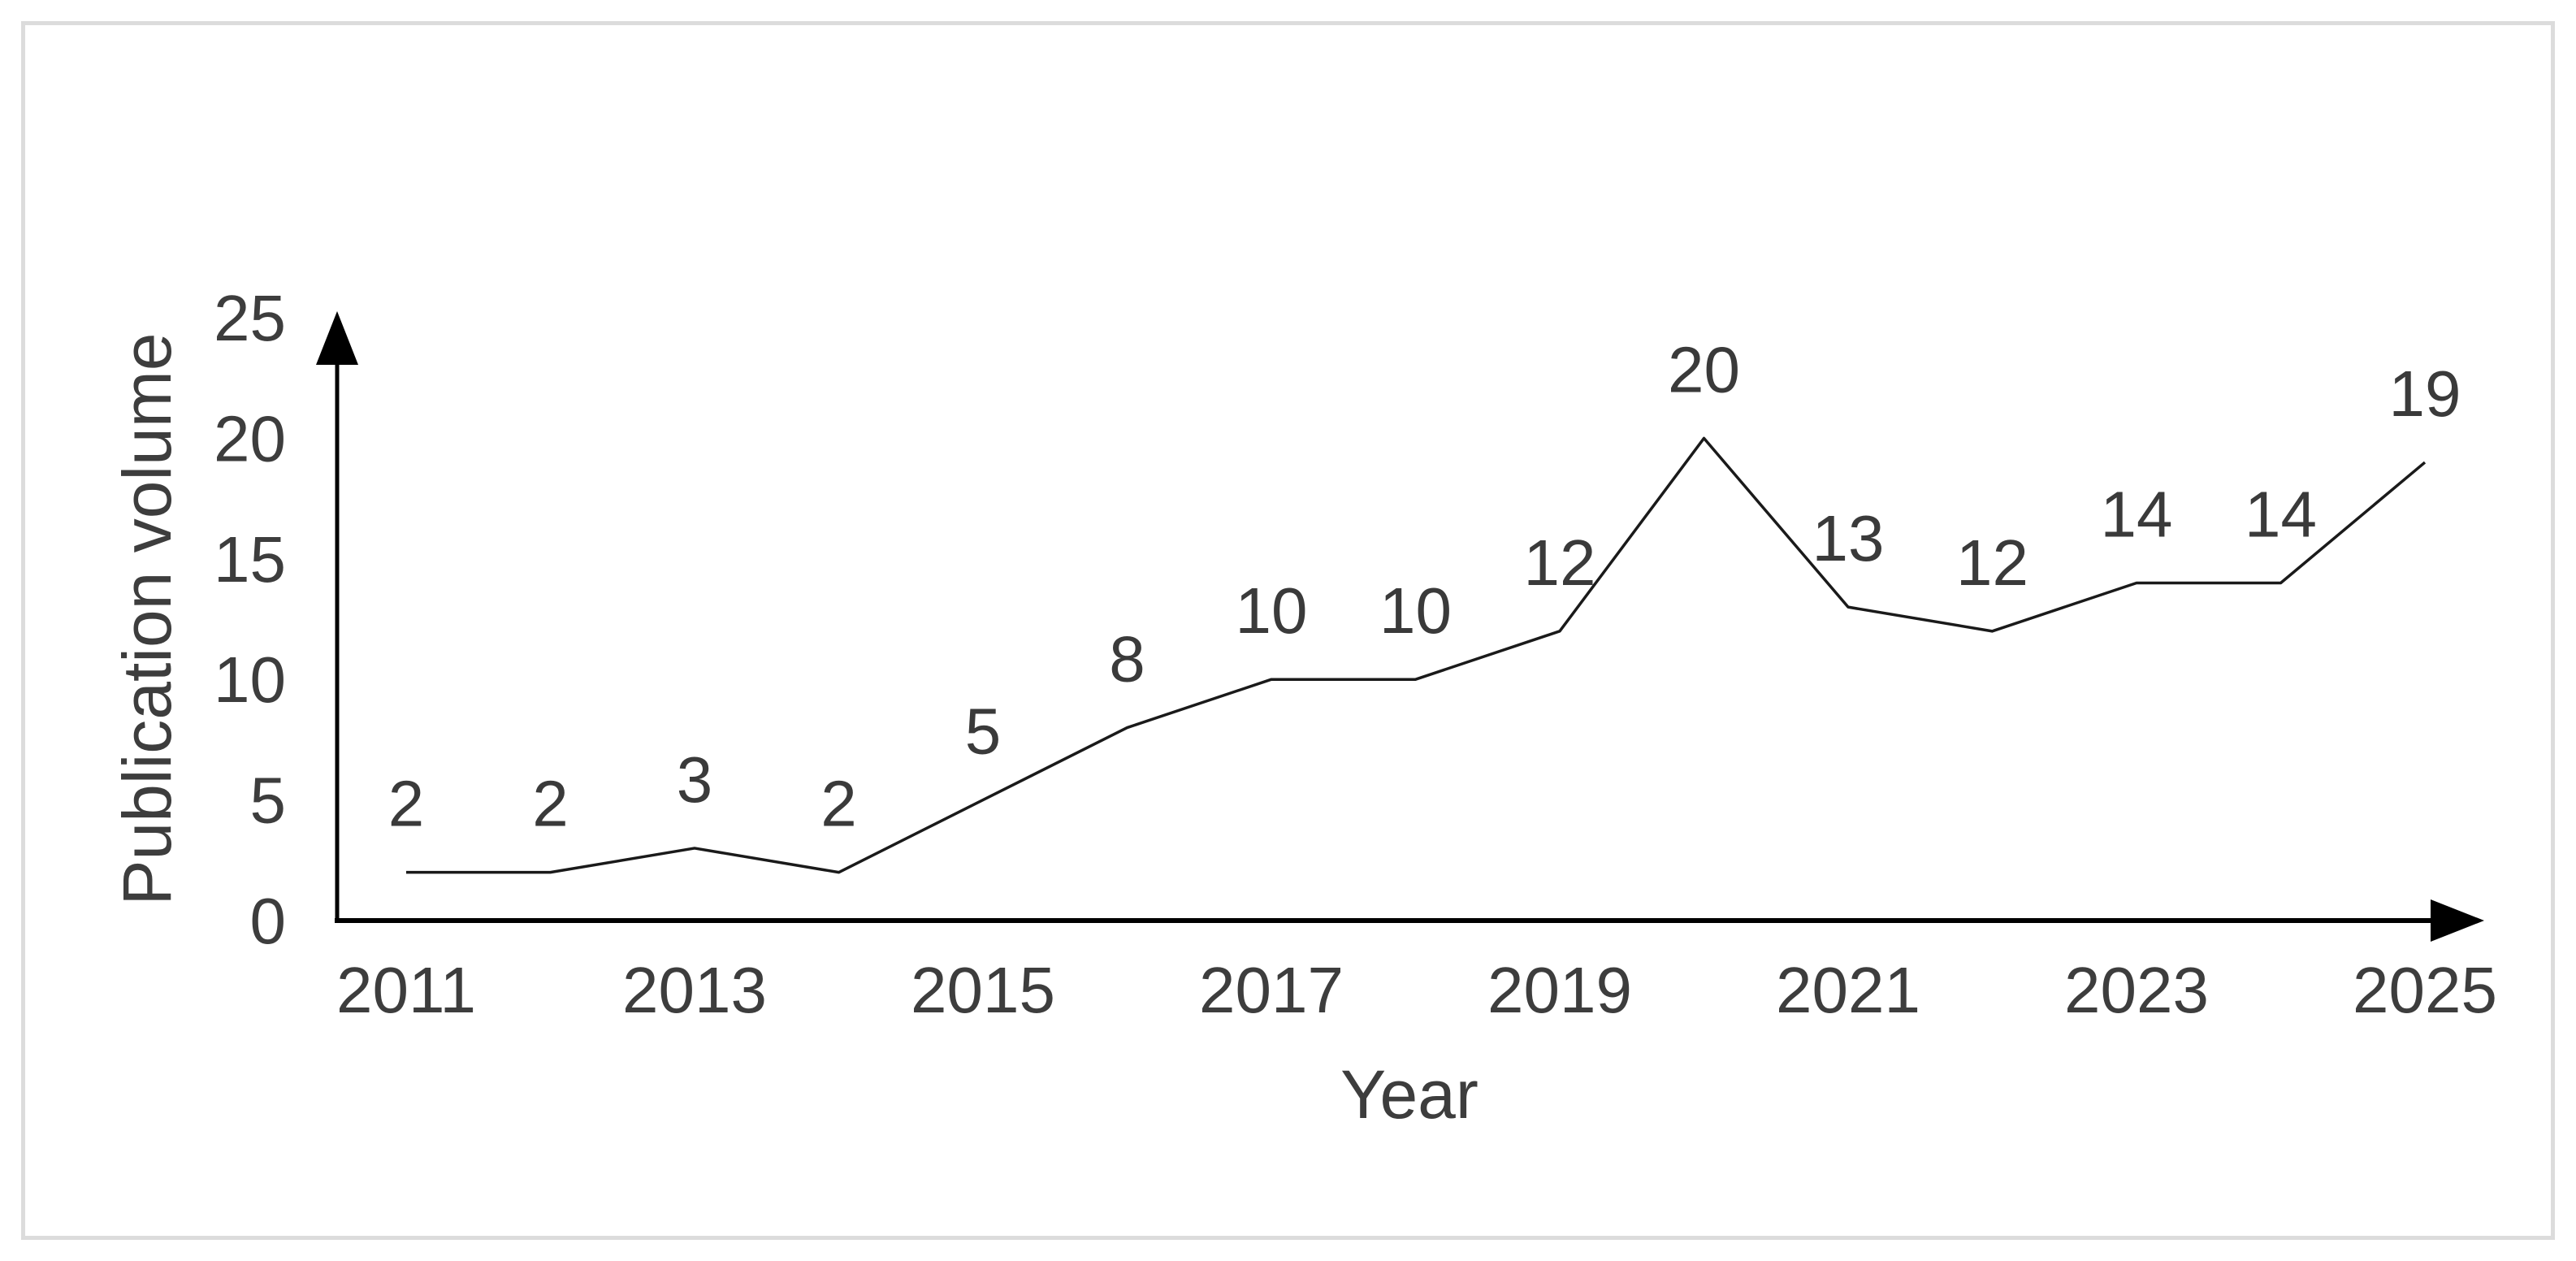 This screenshot has width=2576, height=1261. Describe the element at coordinates (250, 680) in the screenshot. I see `y-tick-label: 10` at that location.